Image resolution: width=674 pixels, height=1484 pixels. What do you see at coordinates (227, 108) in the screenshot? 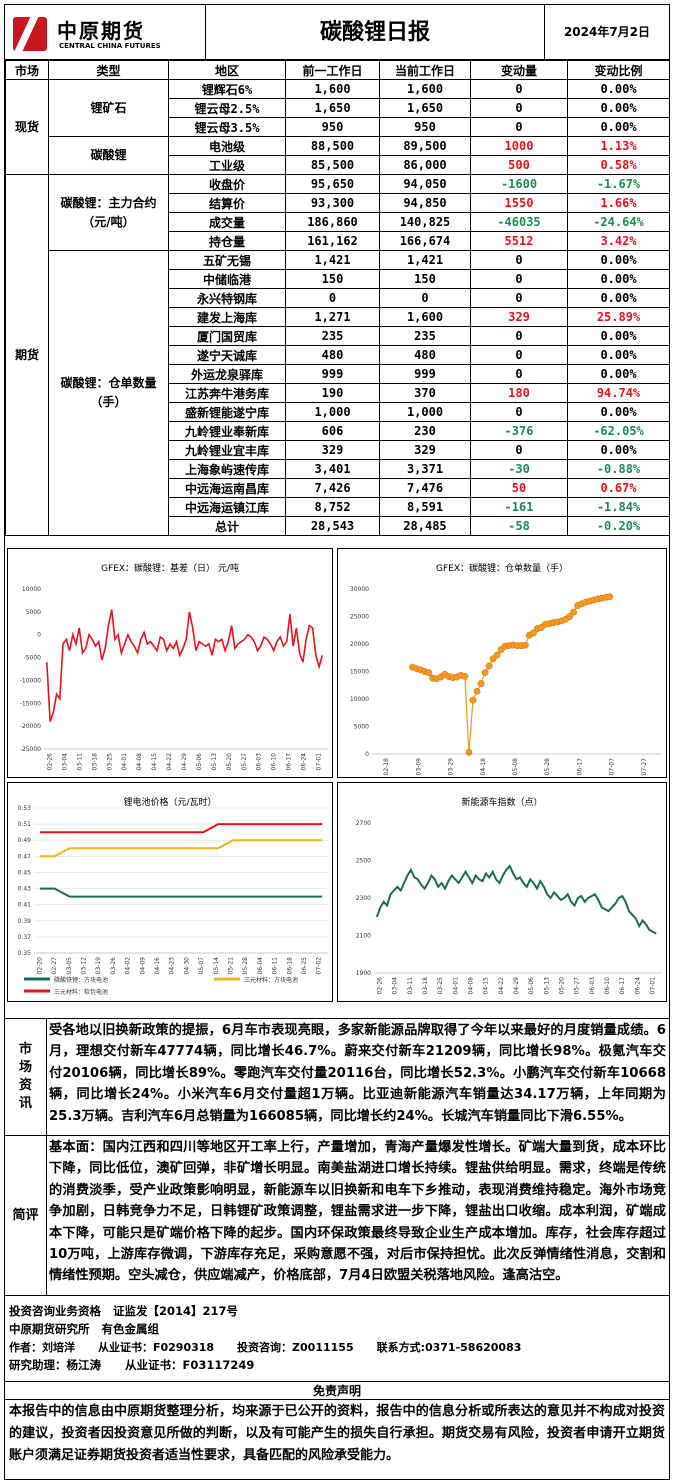
I see `table-cell: 锂云母2.5%` at bounding box center [227, 108].